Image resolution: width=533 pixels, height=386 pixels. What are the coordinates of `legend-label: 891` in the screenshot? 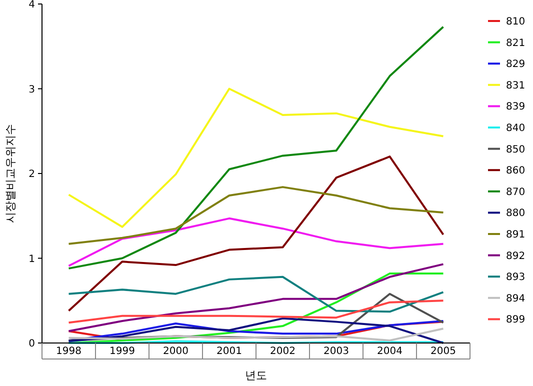 It's located at (516, 235).